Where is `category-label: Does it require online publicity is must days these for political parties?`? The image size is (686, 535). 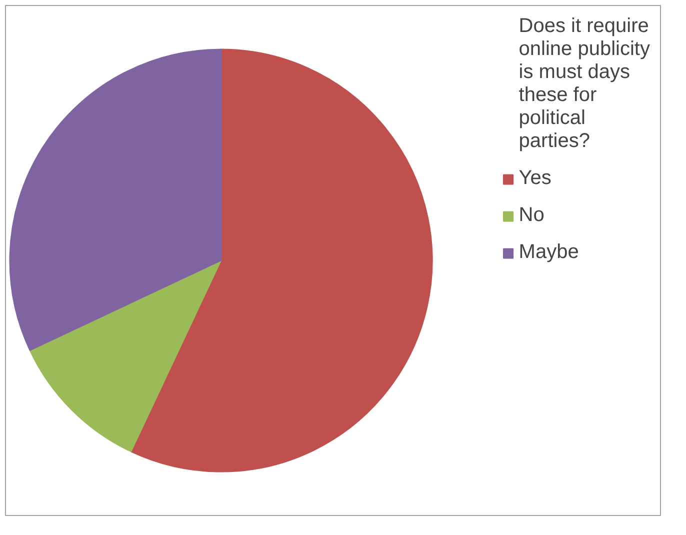
category-label: Does it require online publicity is must days these for political parties? is located at coordinates (584, 83).